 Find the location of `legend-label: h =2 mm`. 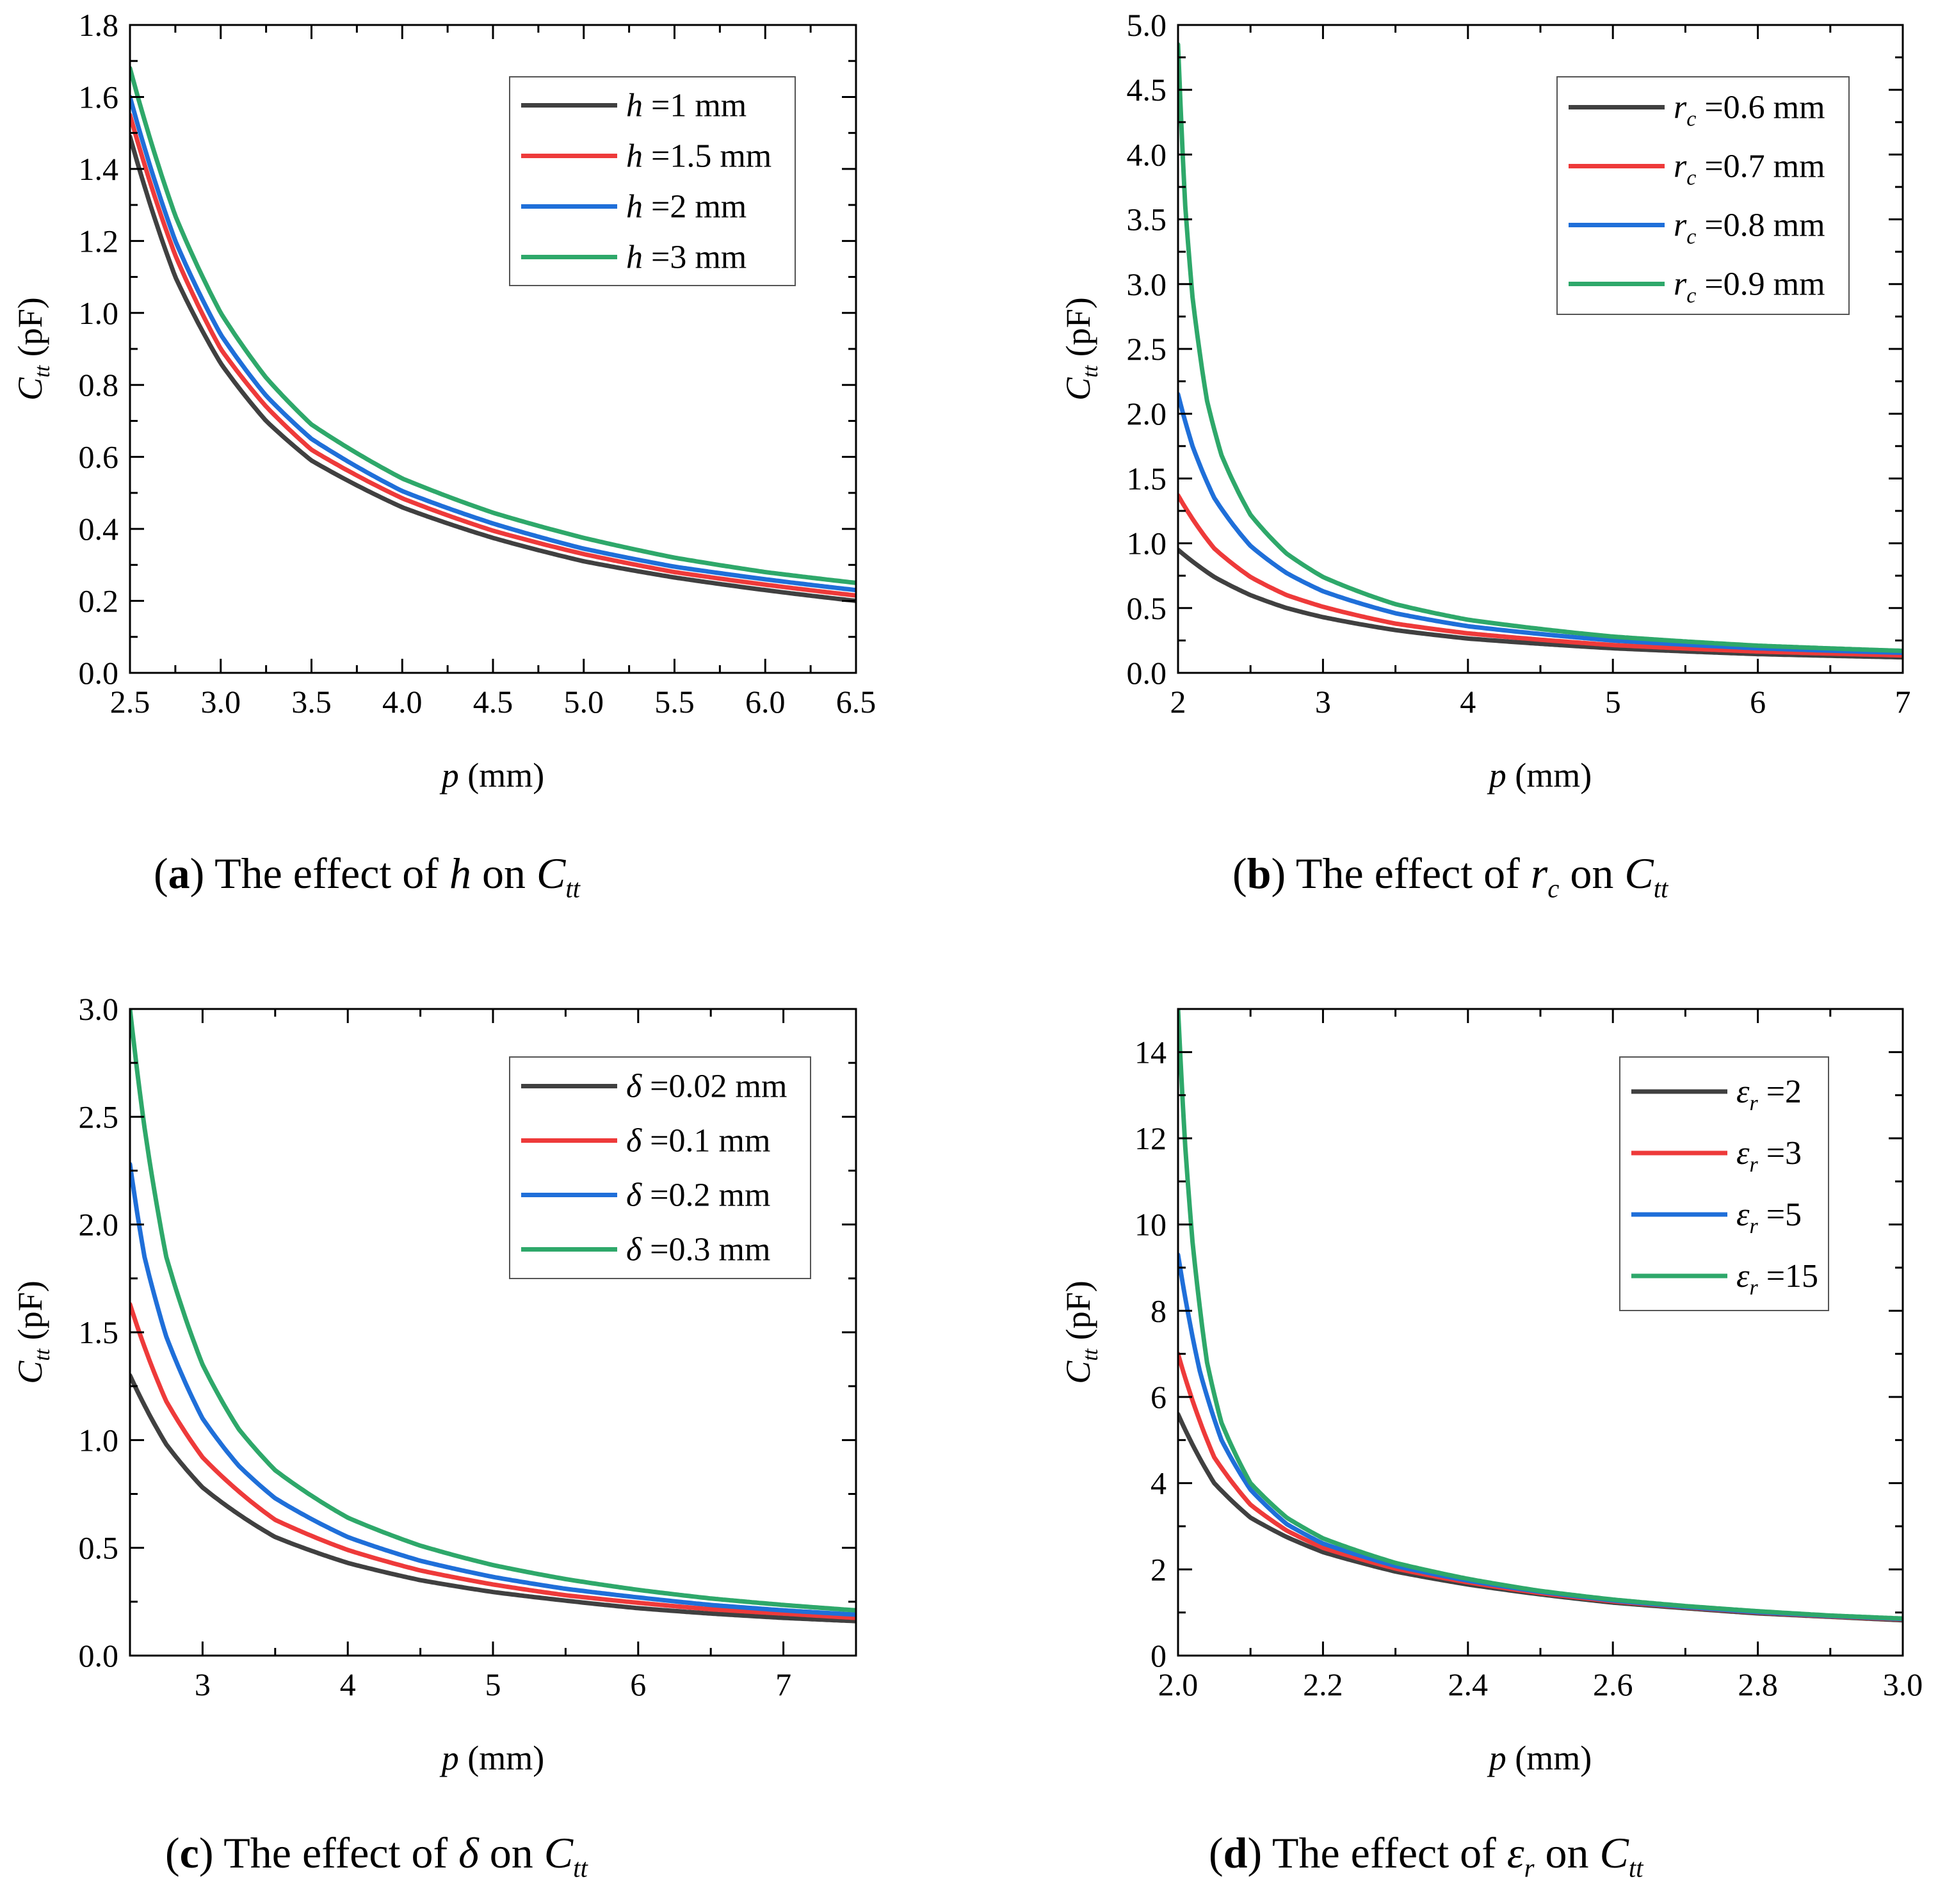

legend-label: h =2 mm is located at coordinates (686, 207).